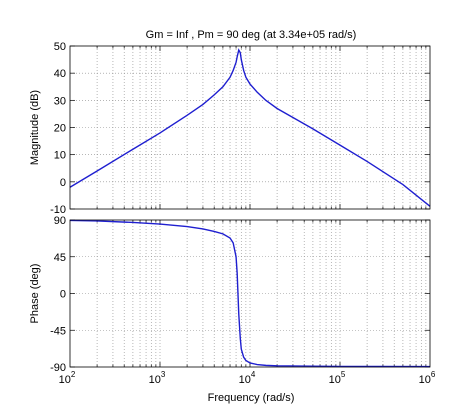  What do you see at coordinates (343, 374) in the screenshot?
I see `frequency-tick-exponent: 5` at bounding box center [343, 374].